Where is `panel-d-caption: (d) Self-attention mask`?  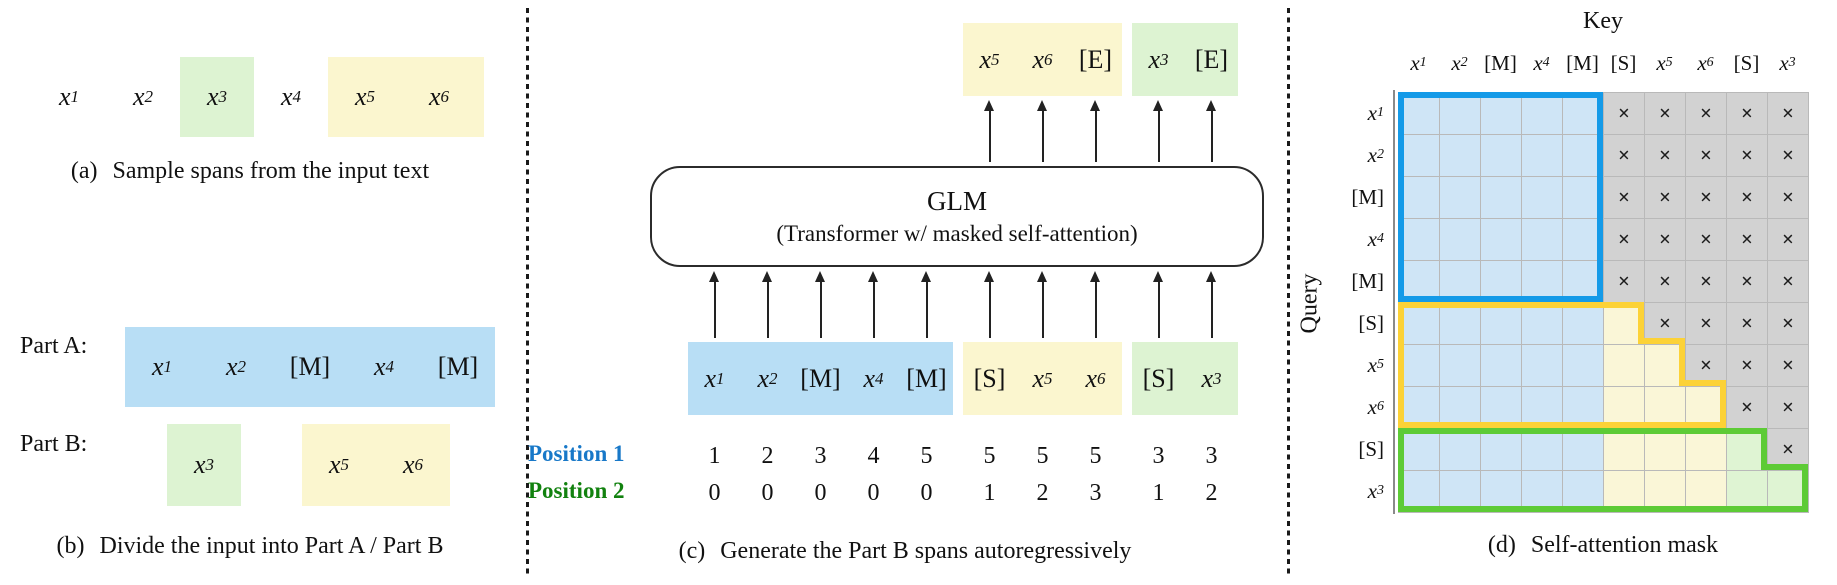
panel-d-caption: (d) Self-attention mask is located at coordinates (1603, 545).